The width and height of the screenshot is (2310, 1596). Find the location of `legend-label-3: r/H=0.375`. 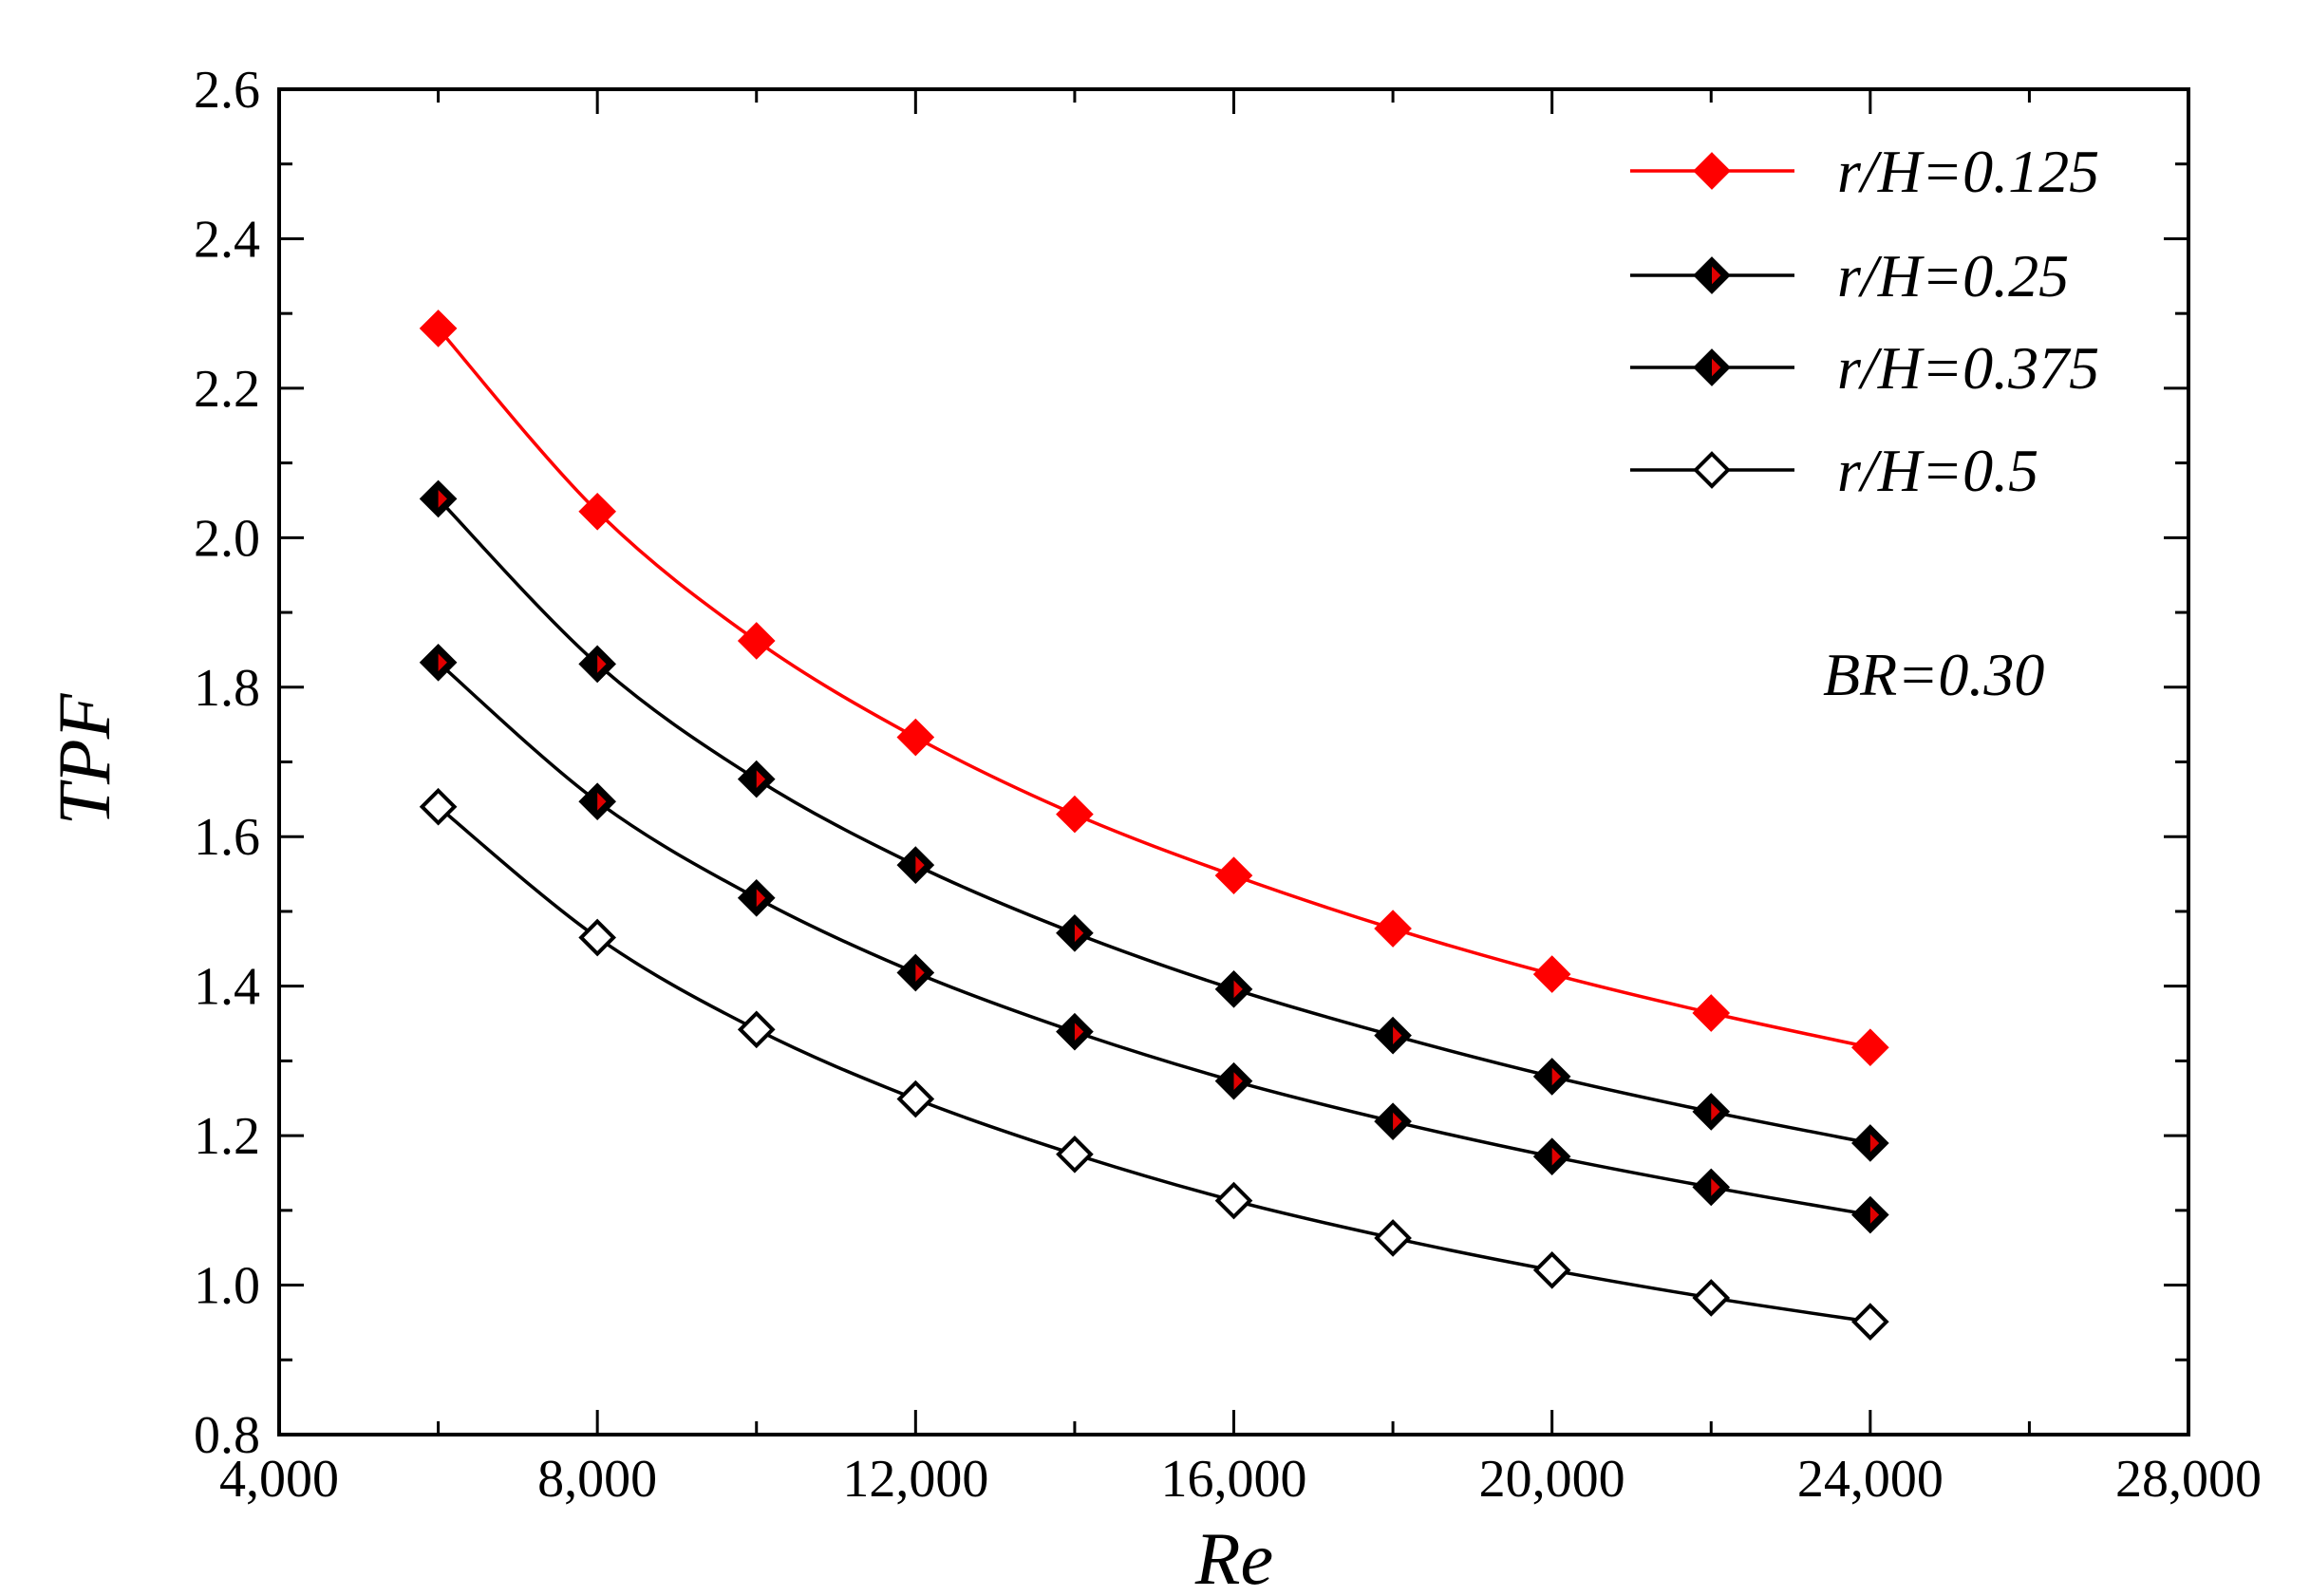

legend-label-3: r/H=0.375 is located at coordinates (1968, 368).